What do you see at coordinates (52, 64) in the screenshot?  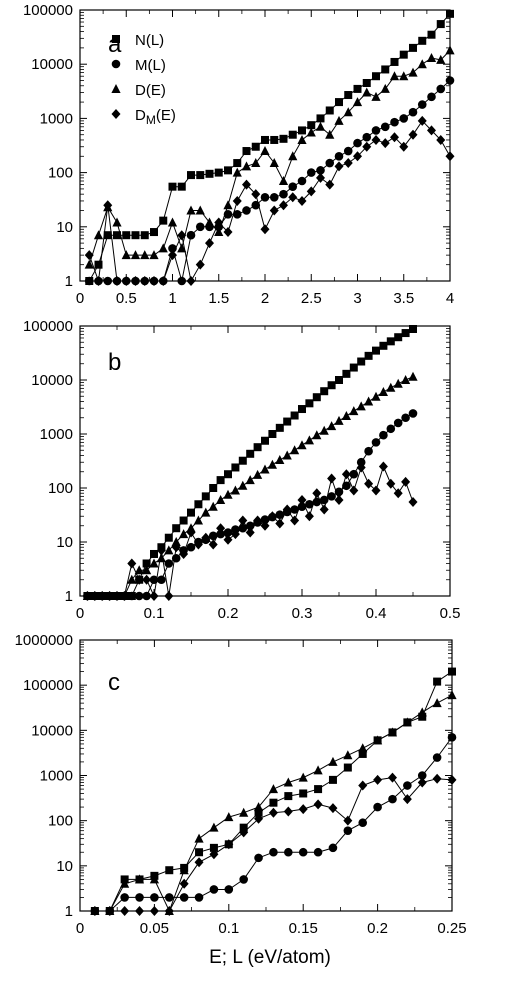 I see `y-tick-label: 10000` at bounding box center [52, 64].